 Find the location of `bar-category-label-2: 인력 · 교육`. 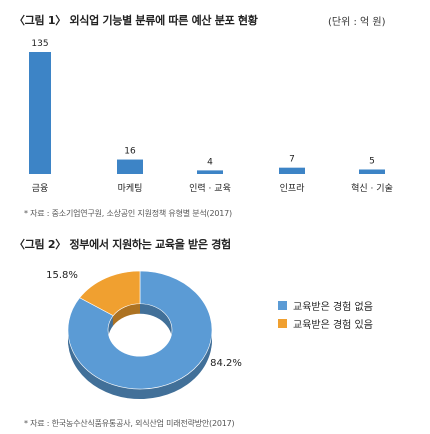

bar-category-label-2: 인력 · 교육 is located at coordinates (210, 188).